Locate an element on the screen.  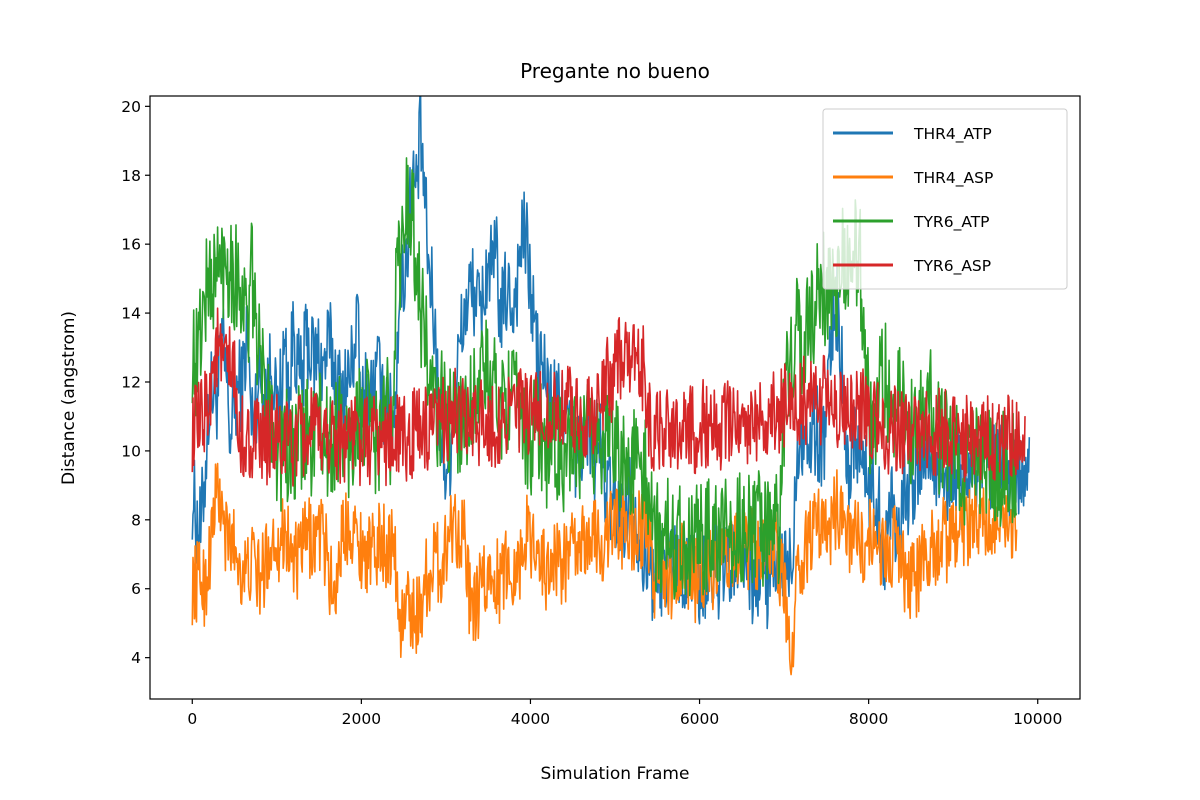
y-tick-label: 20 is located at coordinates (131, 107).